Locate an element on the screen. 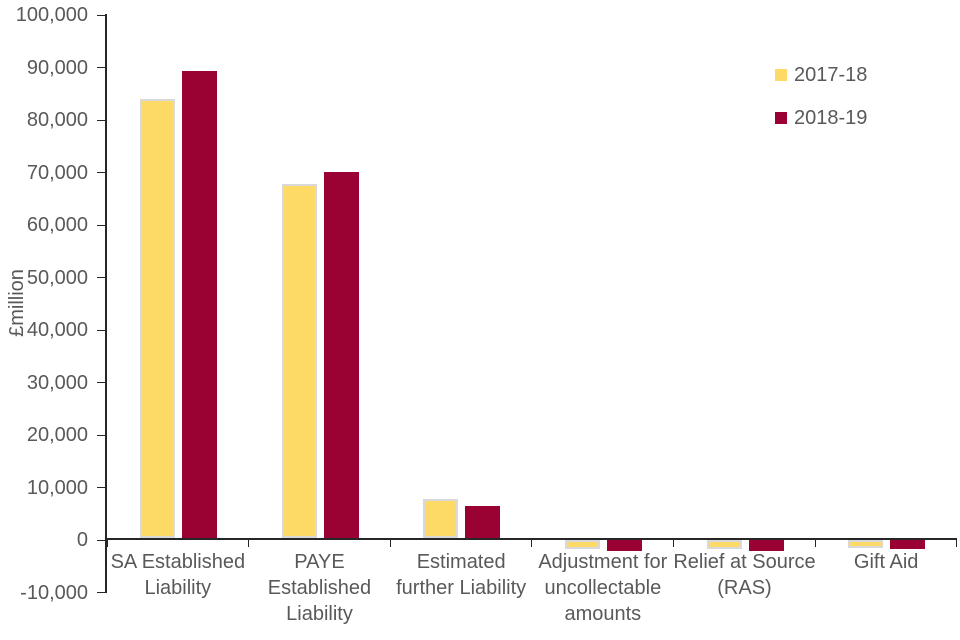 The width and height of the screenshot is (960, 640). x-axis-line is located at coordinates (531, 539).